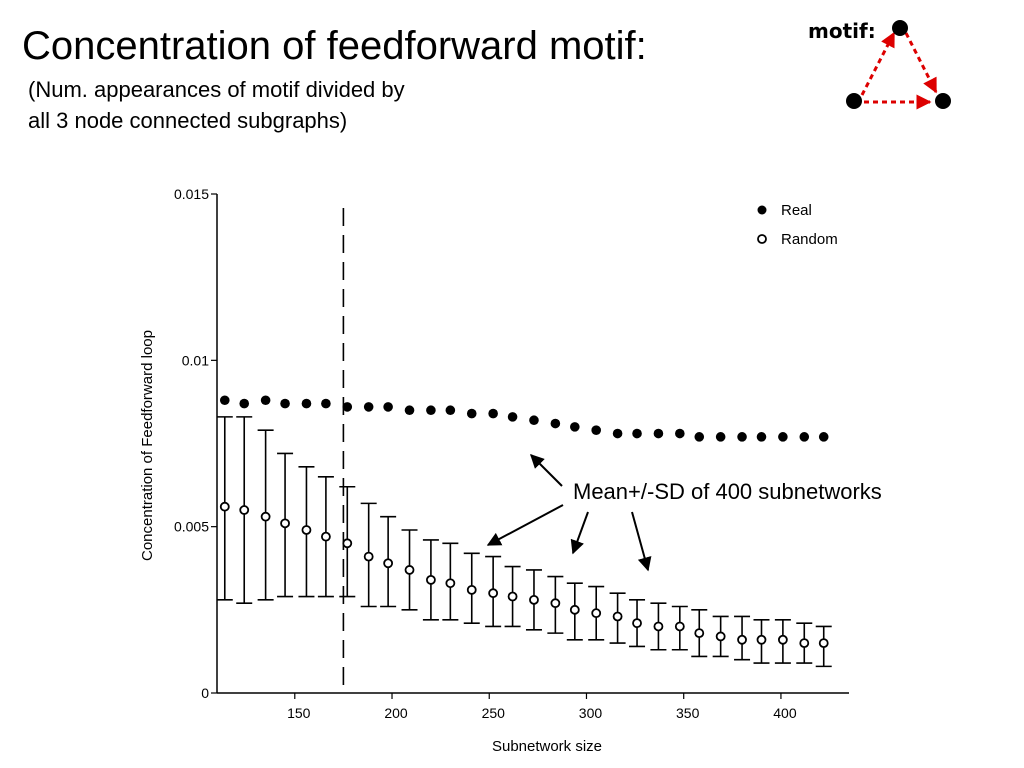  What do you see at coordinates (147, 445) in the screenshot?
I see `y-axis-label: Concentration of Feedforward loop` at bounding box center [147, 445].